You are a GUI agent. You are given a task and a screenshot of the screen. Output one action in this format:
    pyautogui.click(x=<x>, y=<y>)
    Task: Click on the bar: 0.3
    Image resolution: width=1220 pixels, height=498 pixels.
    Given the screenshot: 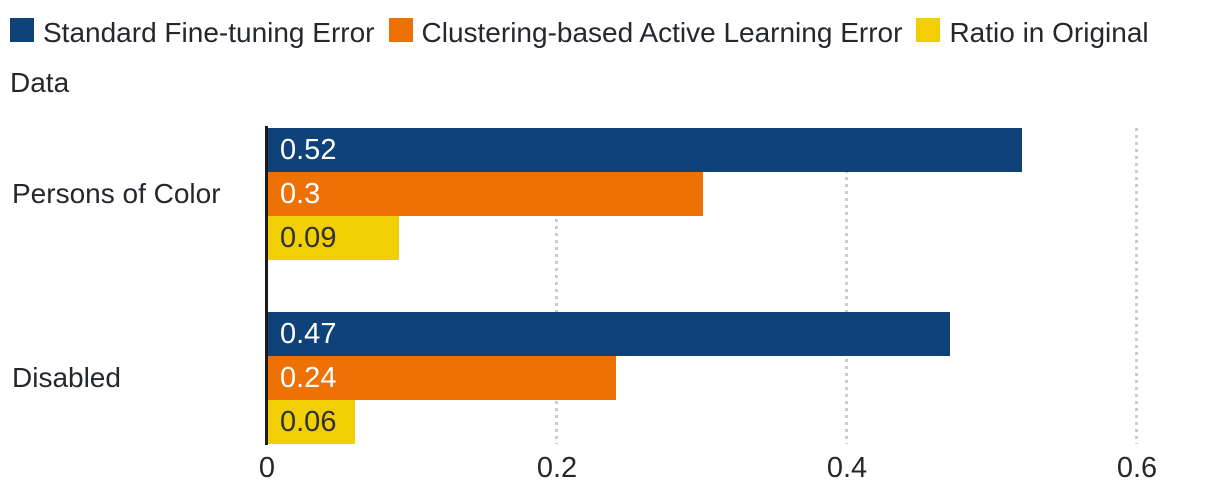 What is the action you would take?
    pyautogui.click(x=485, y=194)
    